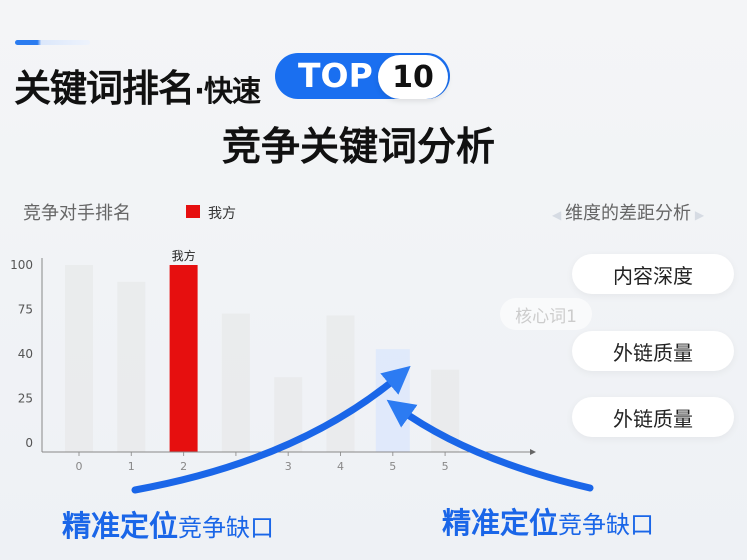  I want to click on core-word-chip: 核心词1, so click(546, 314).